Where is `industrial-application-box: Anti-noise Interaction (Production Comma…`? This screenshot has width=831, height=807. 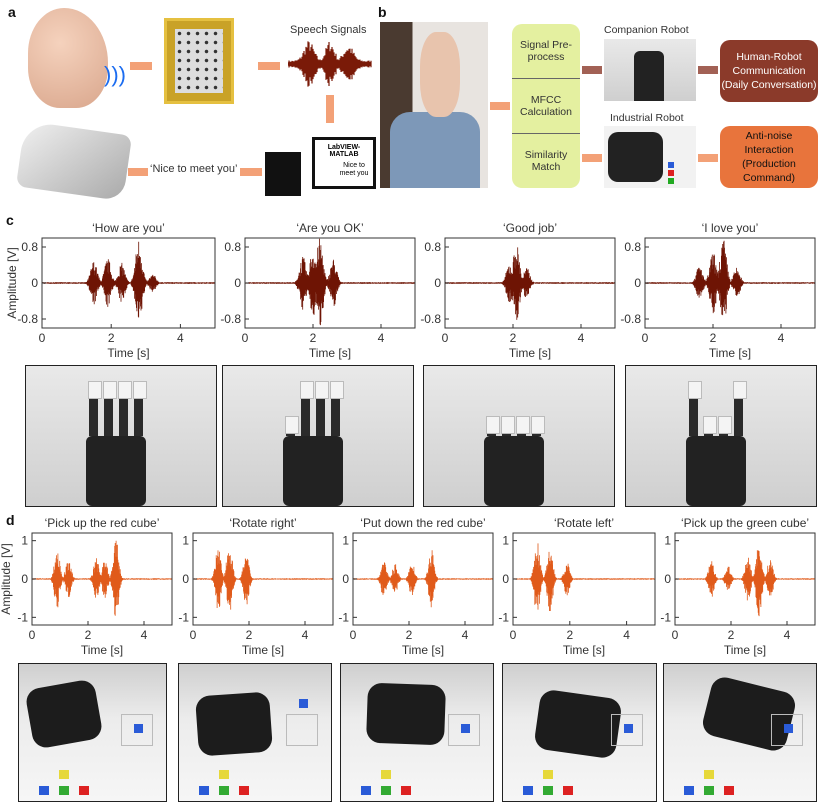
industrial-application-box: Anti-noise Interaction (Production Comma… is located at coordinates (769, 157).